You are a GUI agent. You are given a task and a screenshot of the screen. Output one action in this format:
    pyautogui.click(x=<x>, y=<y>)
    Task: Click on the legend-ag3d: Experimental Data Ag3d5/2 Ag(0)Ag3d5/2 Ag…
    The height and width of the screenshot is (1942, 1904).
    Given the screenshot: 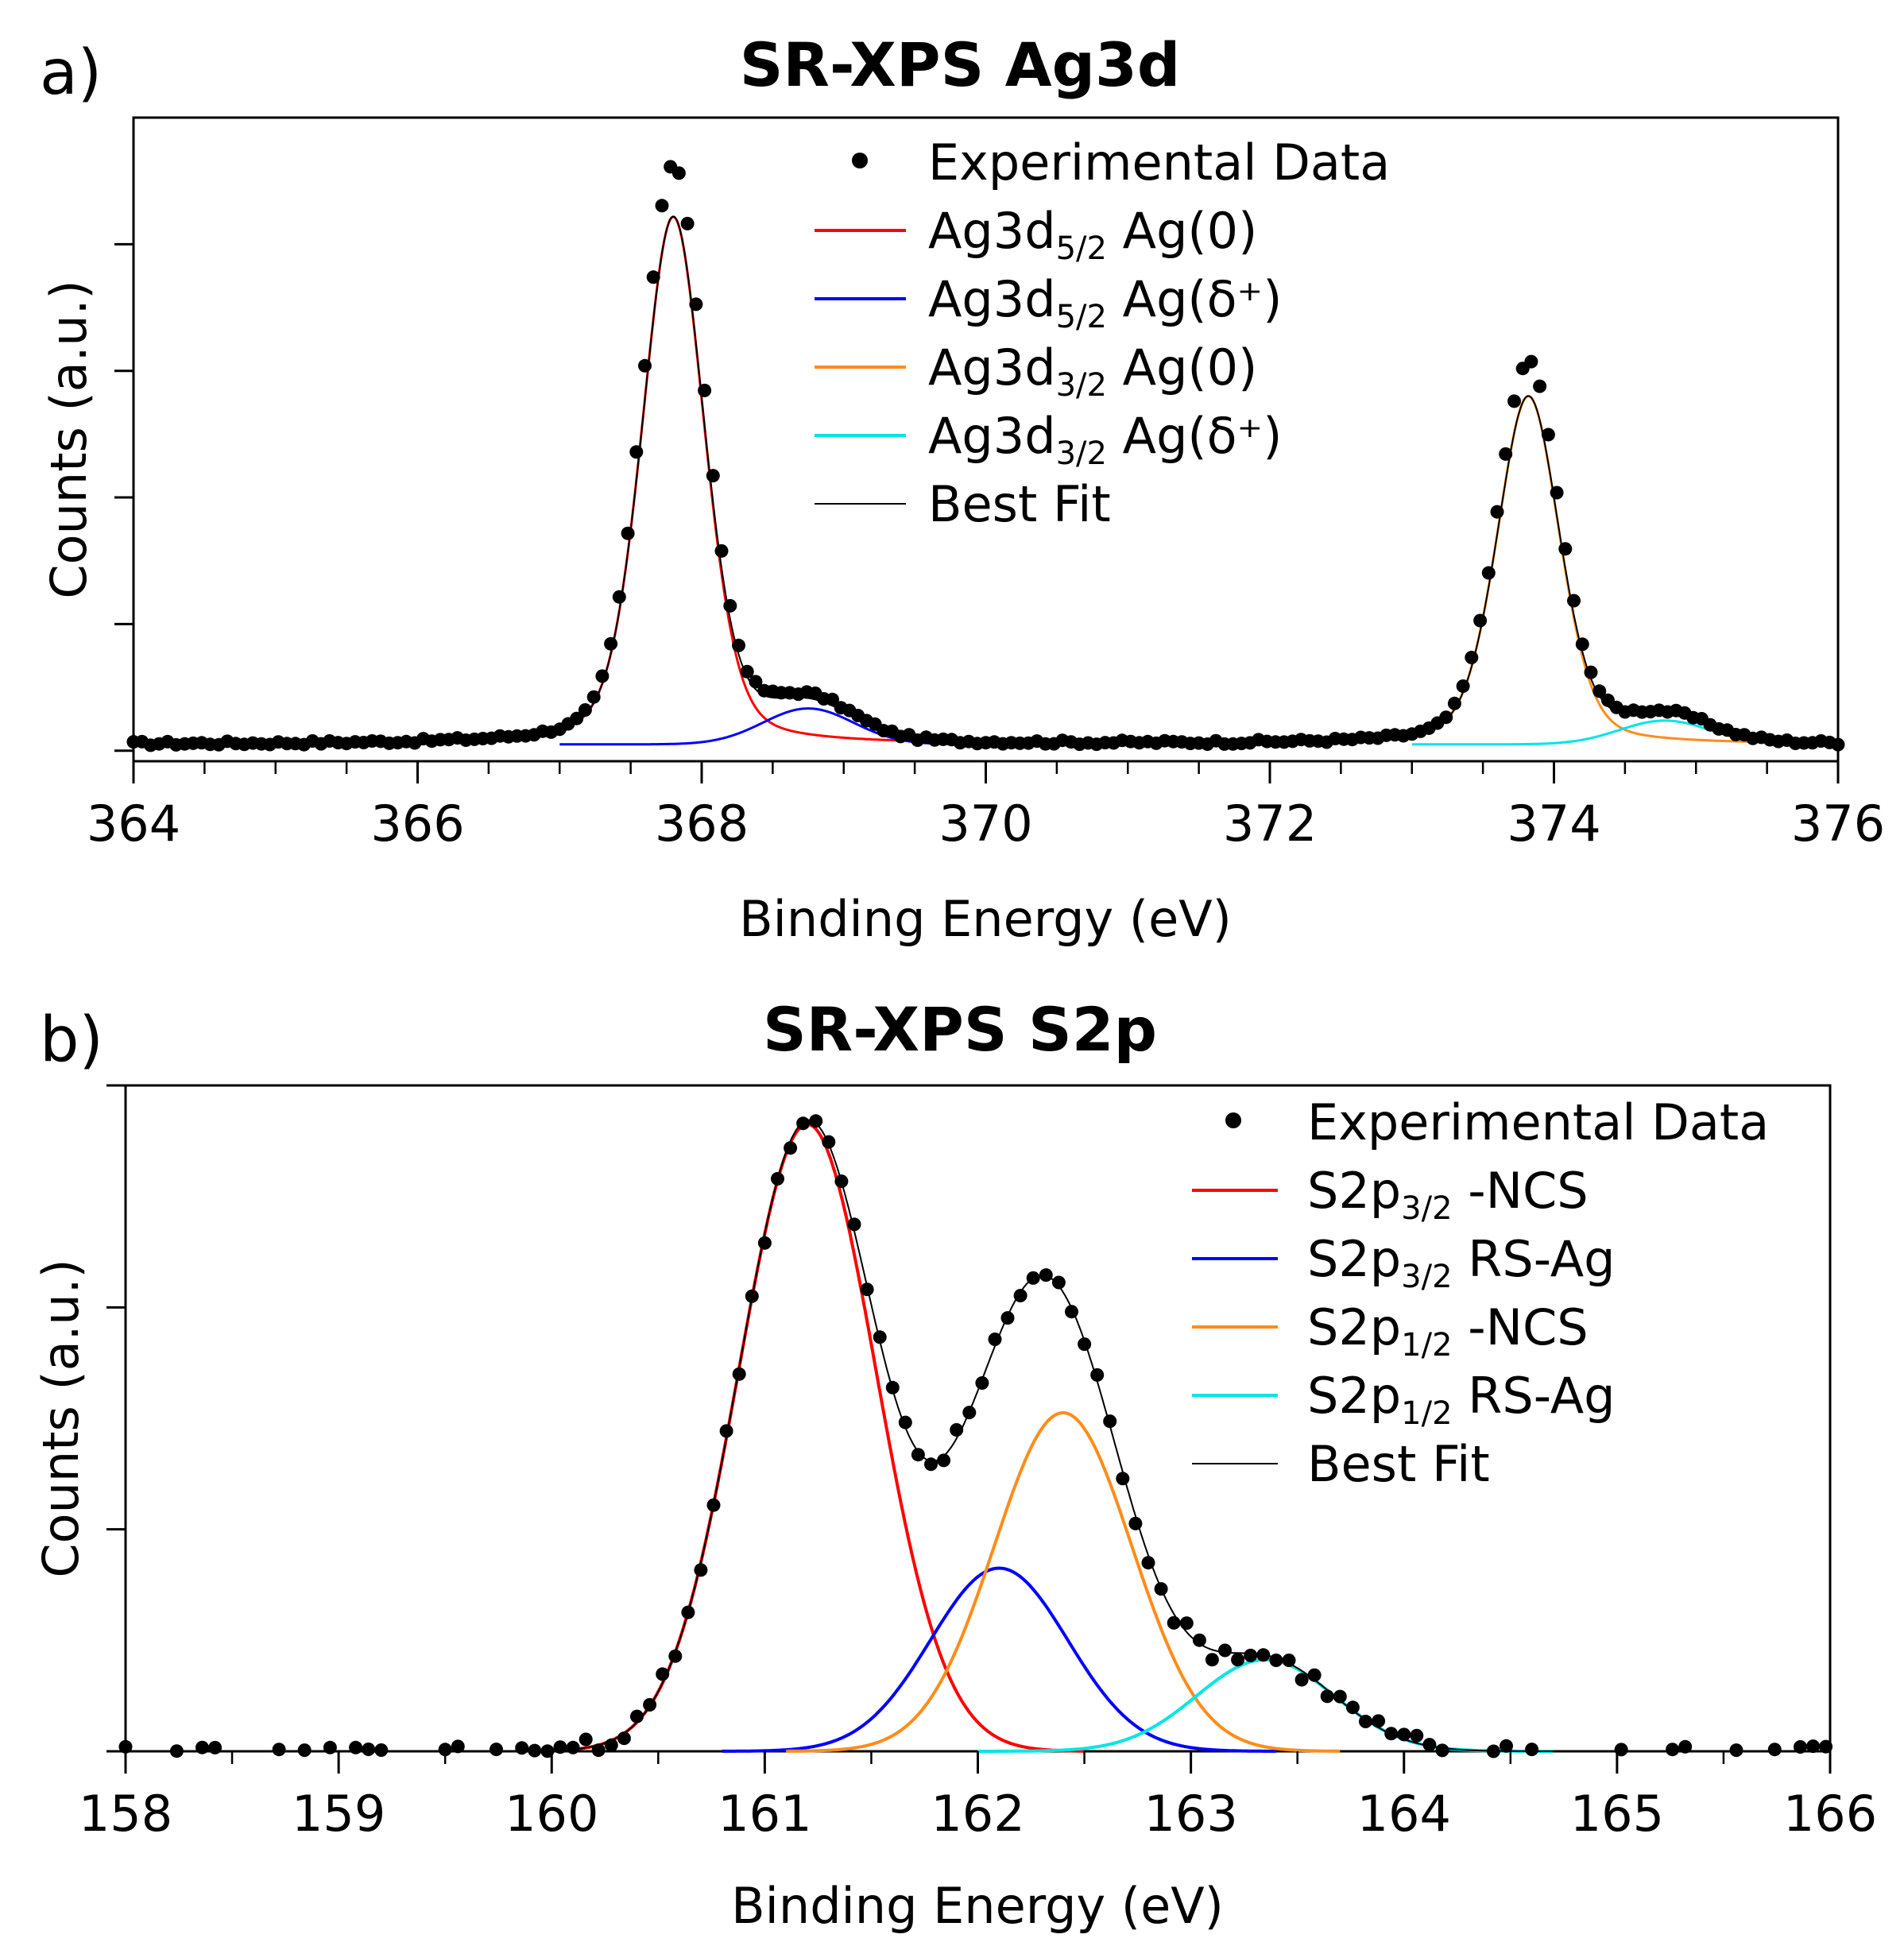 What is the action you would take?
    pyautogui.click(x=1102, y=333)
    